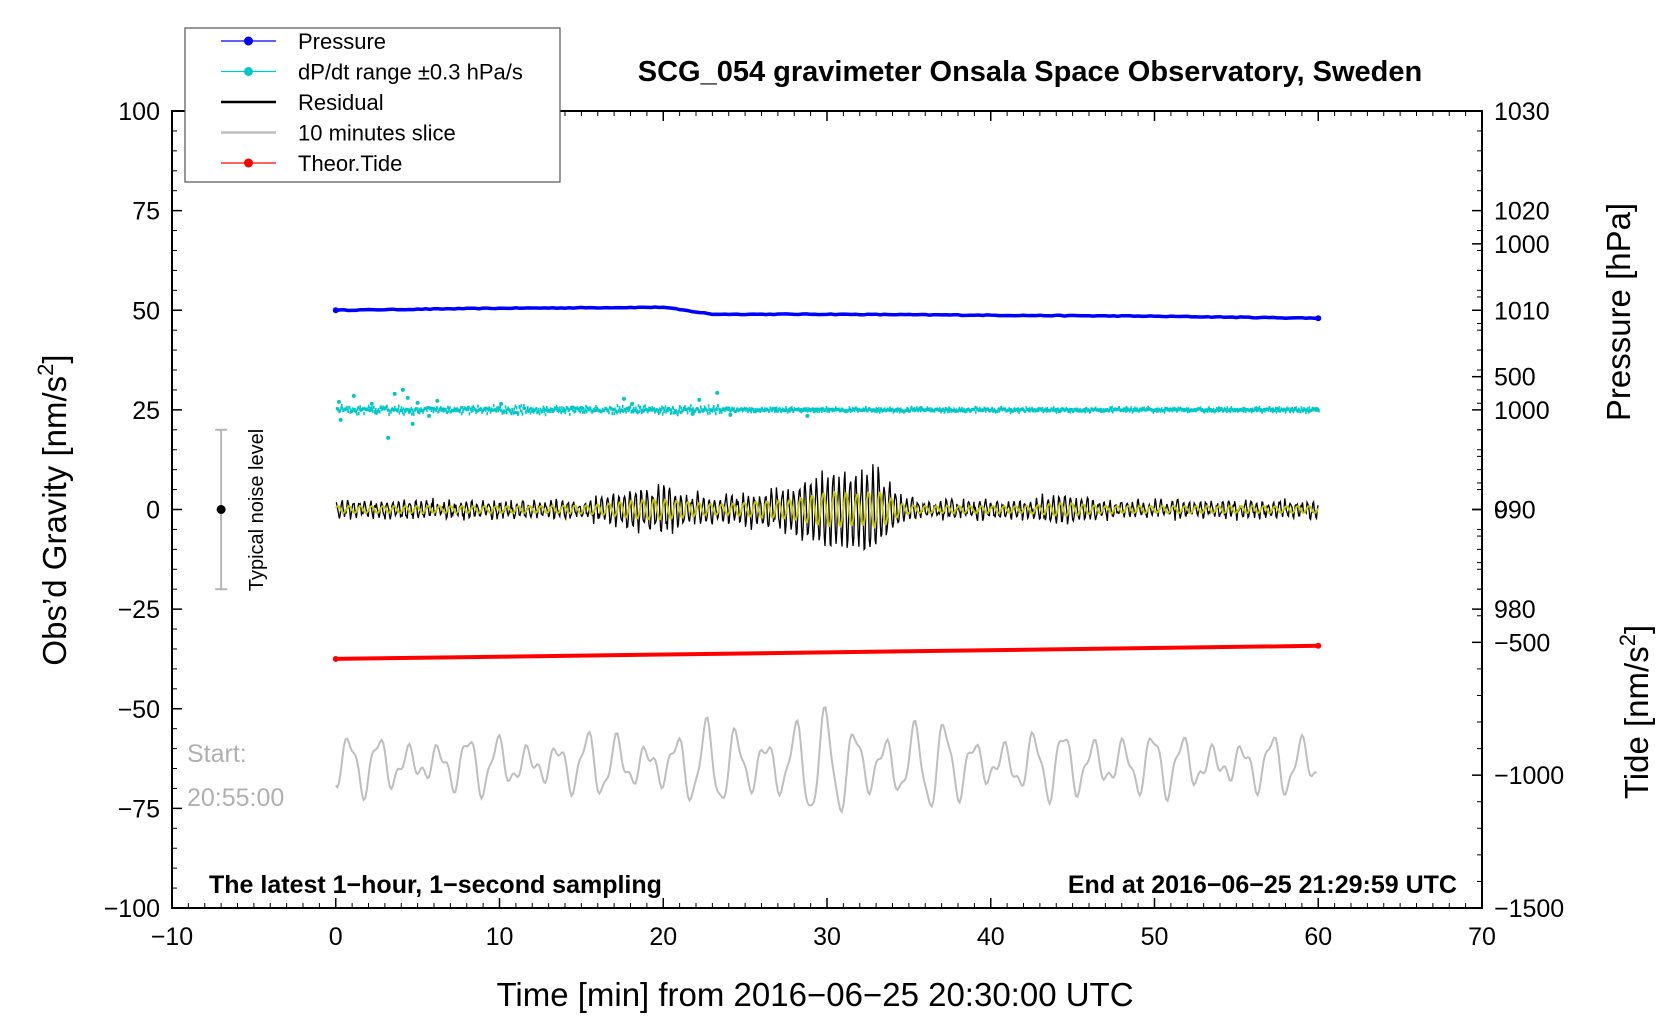 The width and height of the screenshot is (1676, 1020). What do you see at coordinates (139, 710) in the screenshot?
I see `left-tick-label: −50` at bounding box center [139, 710].